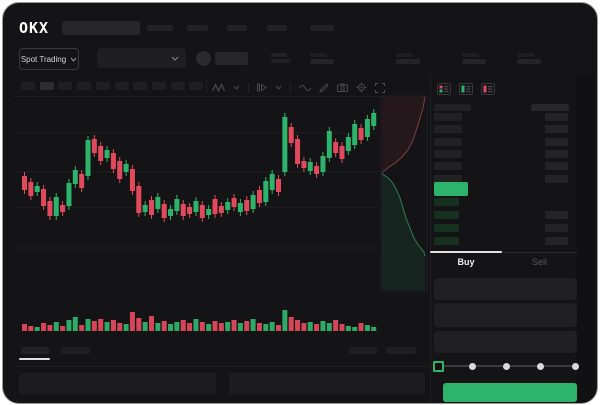  I want to click on instrument-type-dropdown: Spot Trading, so click(49, 59).